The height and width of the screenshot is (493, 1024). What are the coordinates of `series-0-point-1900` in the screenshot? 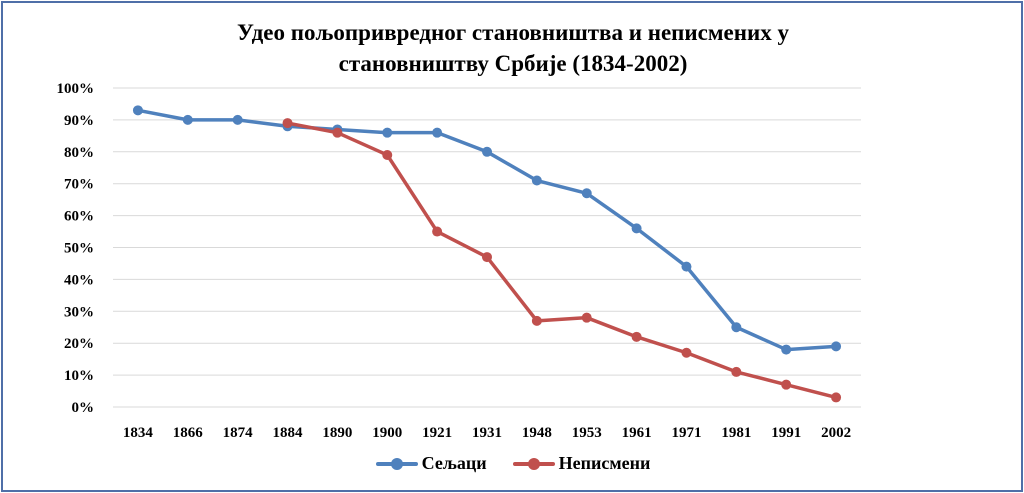 It's located at (387, 132).